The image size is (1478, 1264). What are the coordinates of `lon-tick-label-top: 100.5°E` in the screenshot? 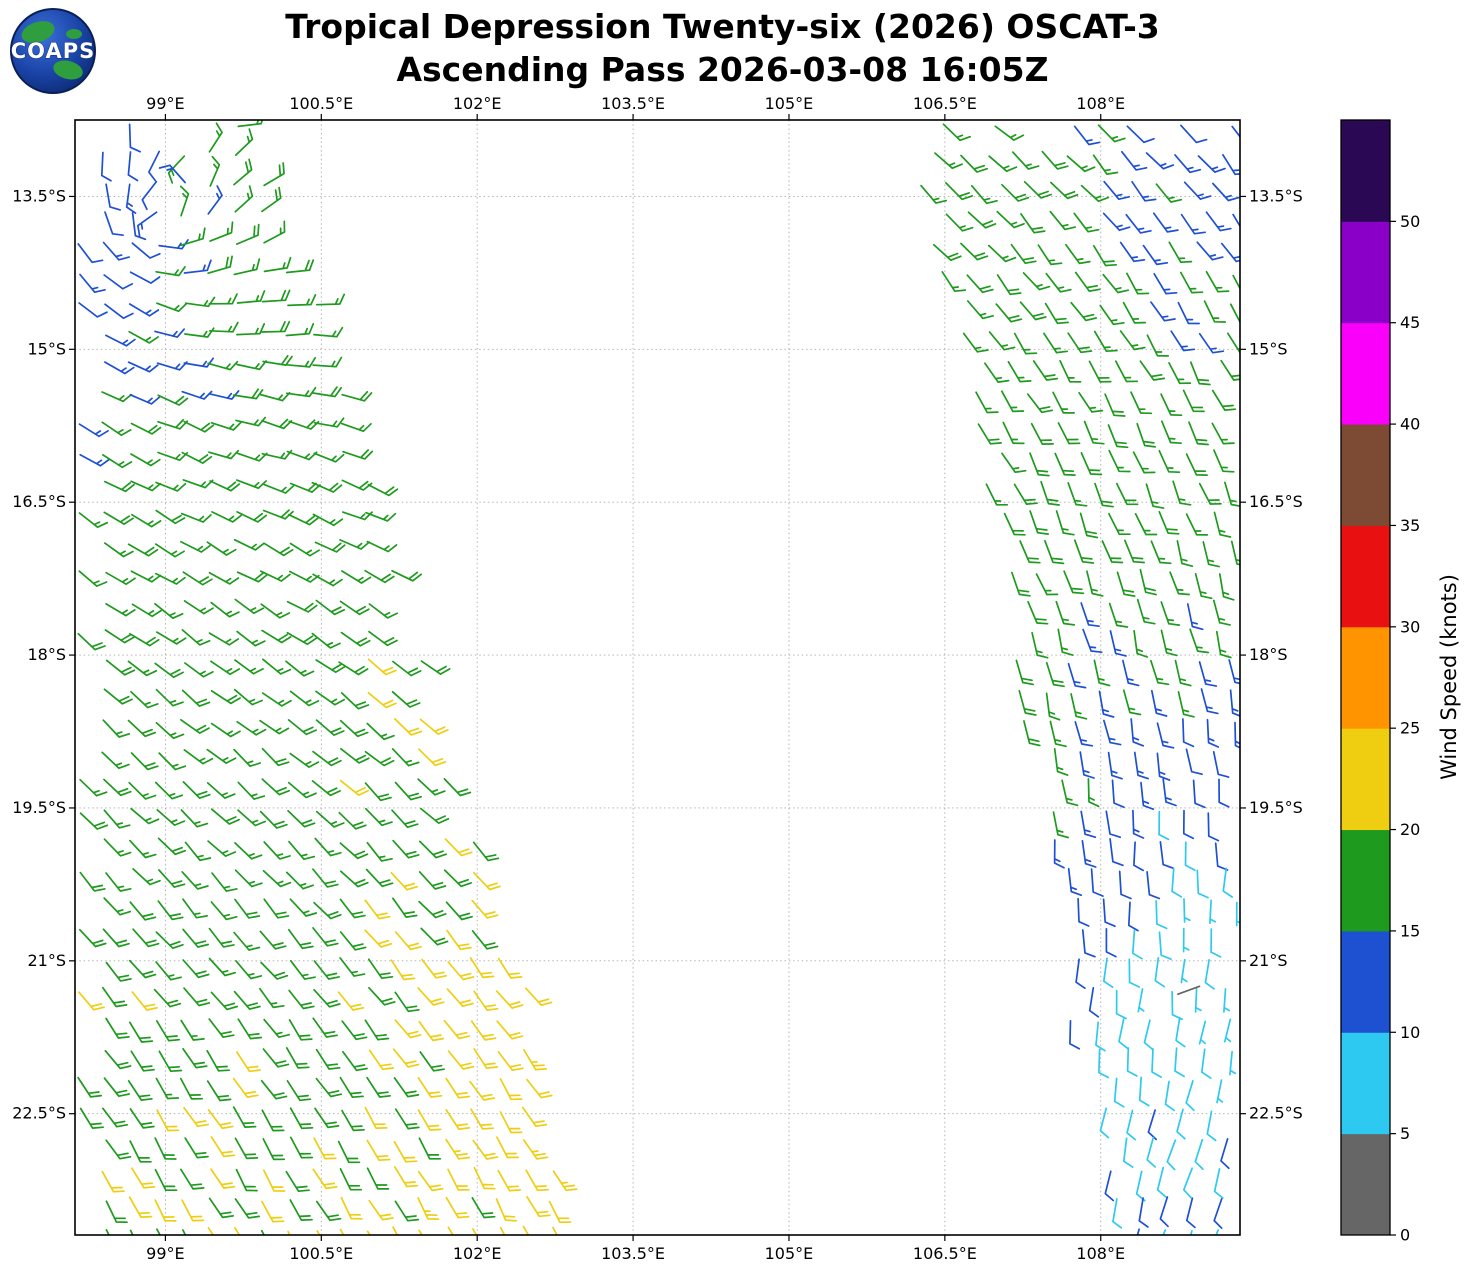 It's located at (321, 103).